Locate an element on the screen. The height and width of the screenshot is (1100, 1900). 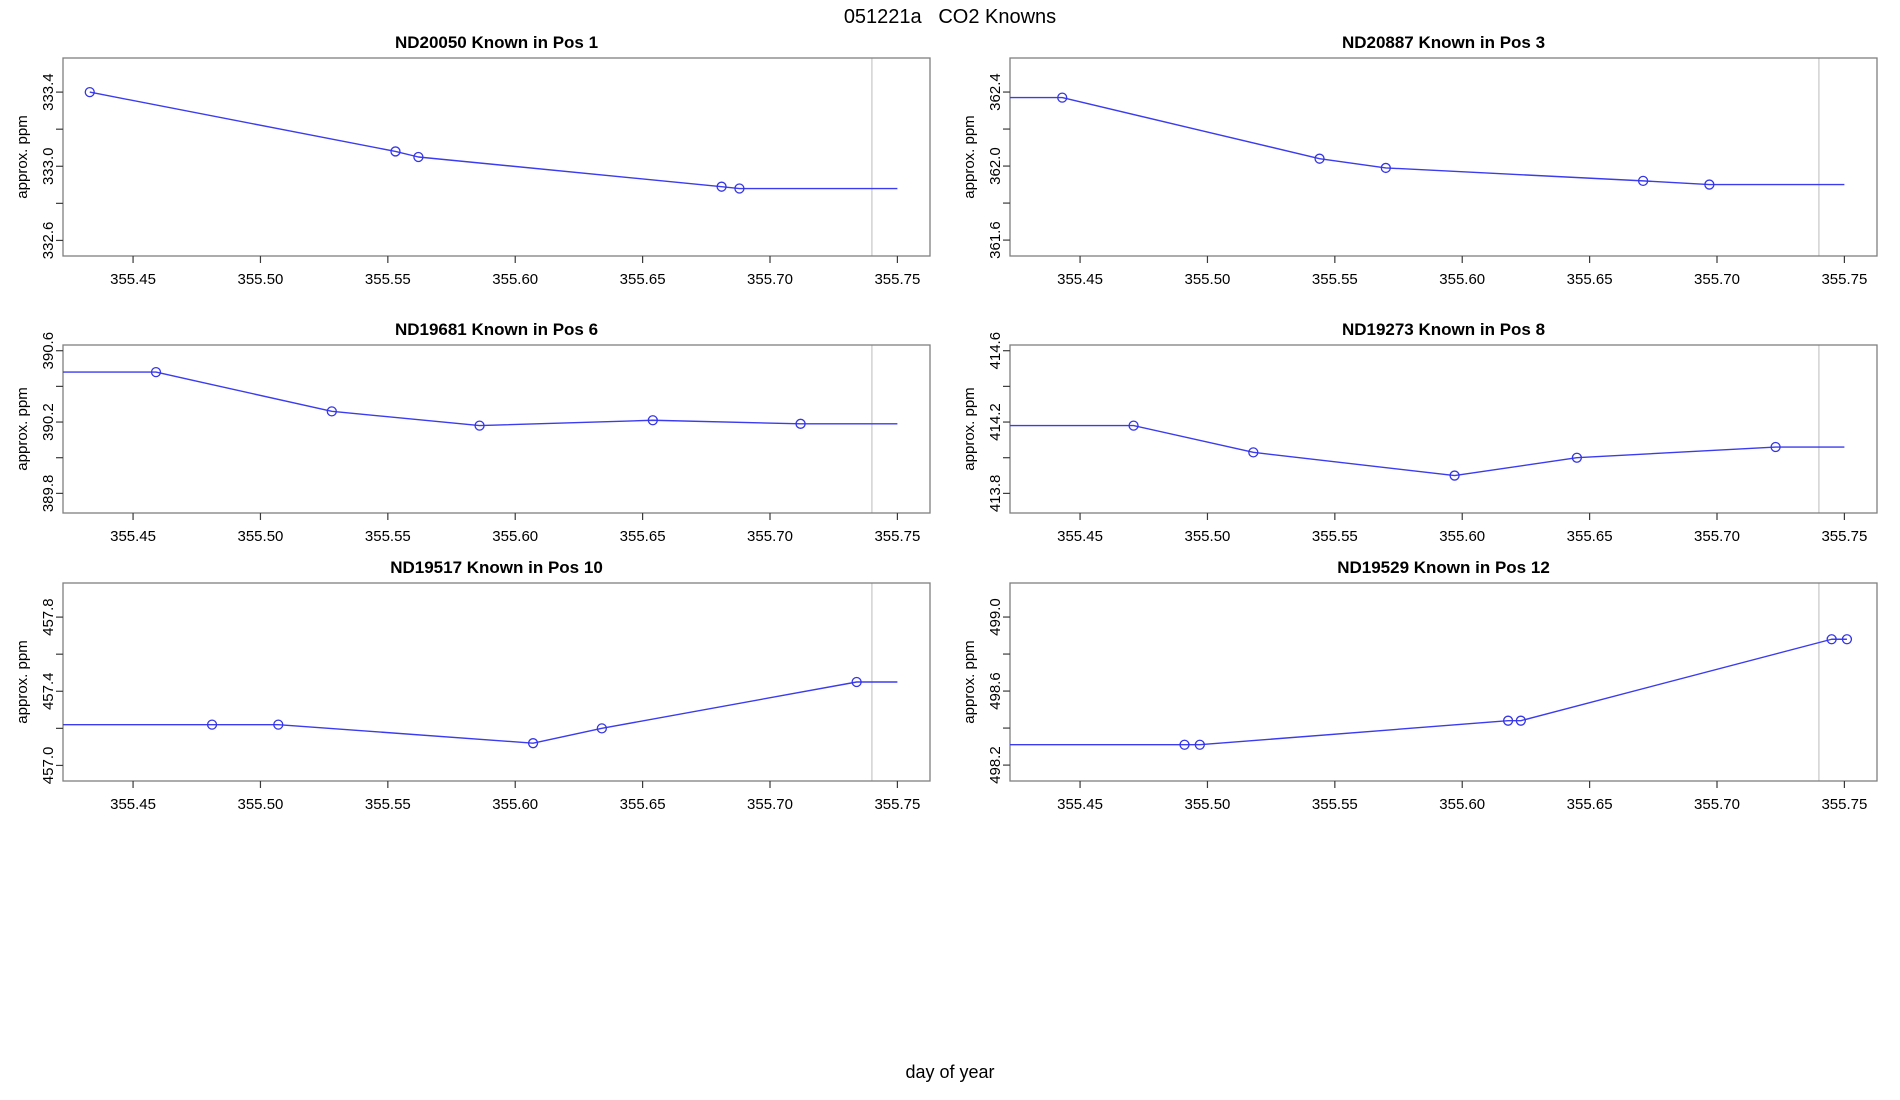
y-tick-label: 390.2 is located at coordinates (48, 422).